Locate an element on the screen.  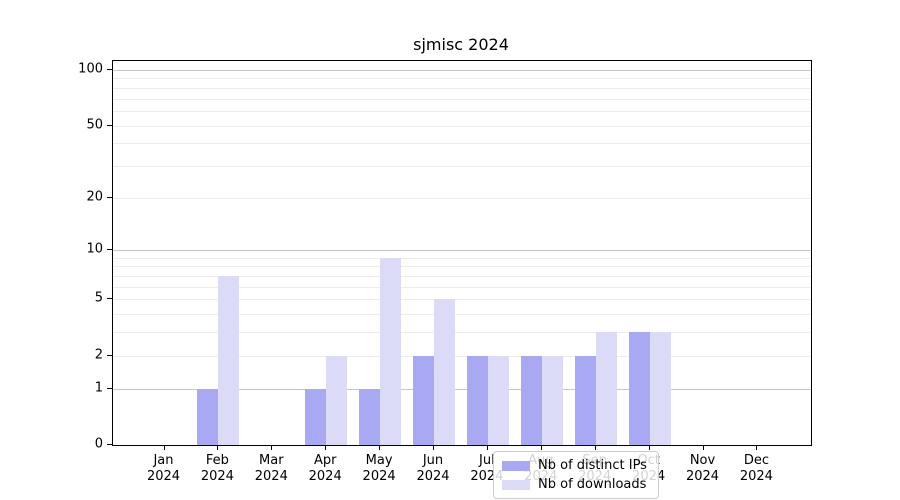
legend-item-distinct-ips: Nb of distinct IPs is located at coordinates (576, 465).